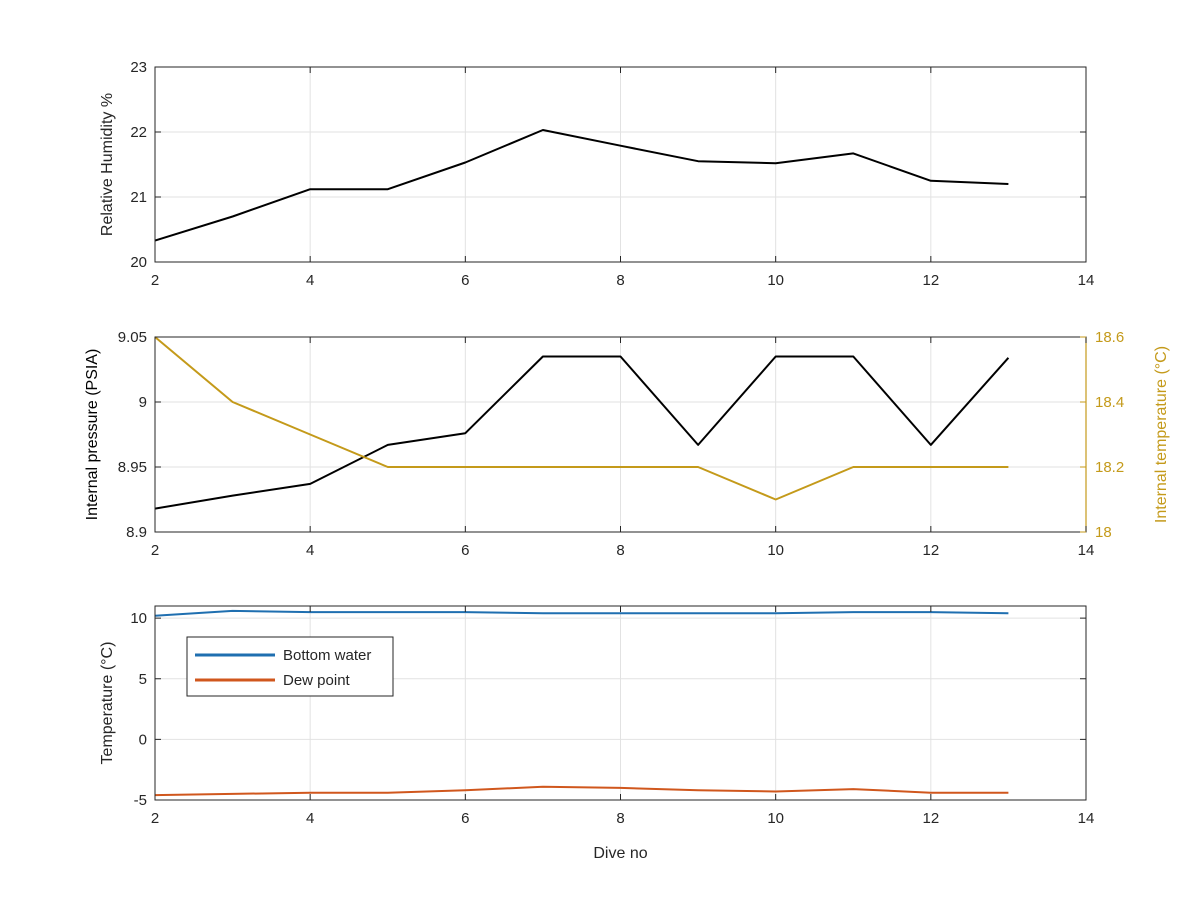 This screenshot has height=900, width=1200. Describe the element at coordinates (1109, 402) in the screenshot. I see `y-right-tick-label: 18.4` at that location.